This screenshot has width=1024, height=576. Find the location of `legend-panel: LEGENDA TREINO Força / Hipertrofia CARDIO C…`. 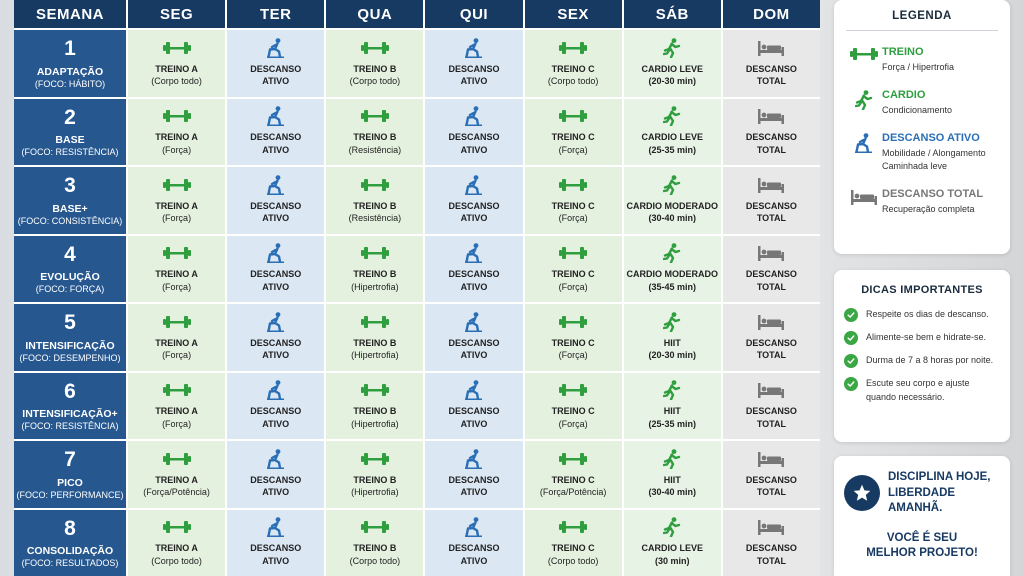

legend-panel: LEGENDA TREINO Força / Hipertrofia CARDIO C… is located at coordinates (922, 127).